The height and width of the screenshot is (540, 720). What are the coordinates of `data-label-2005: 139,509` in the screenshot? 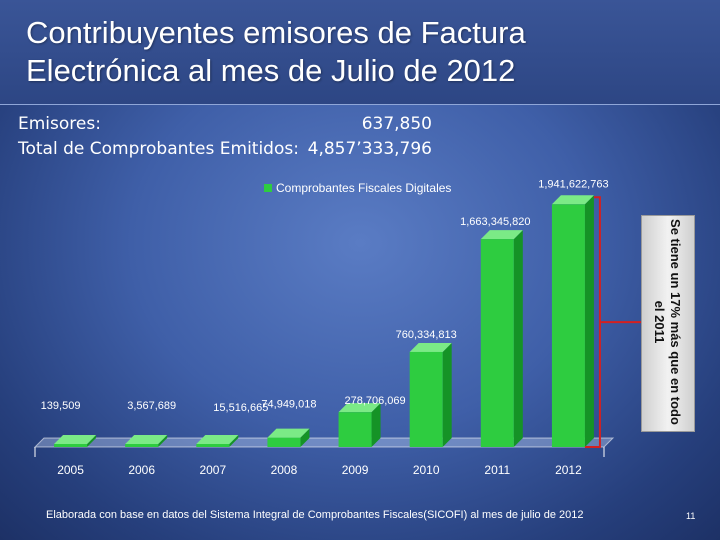 It's located at (61, 406).